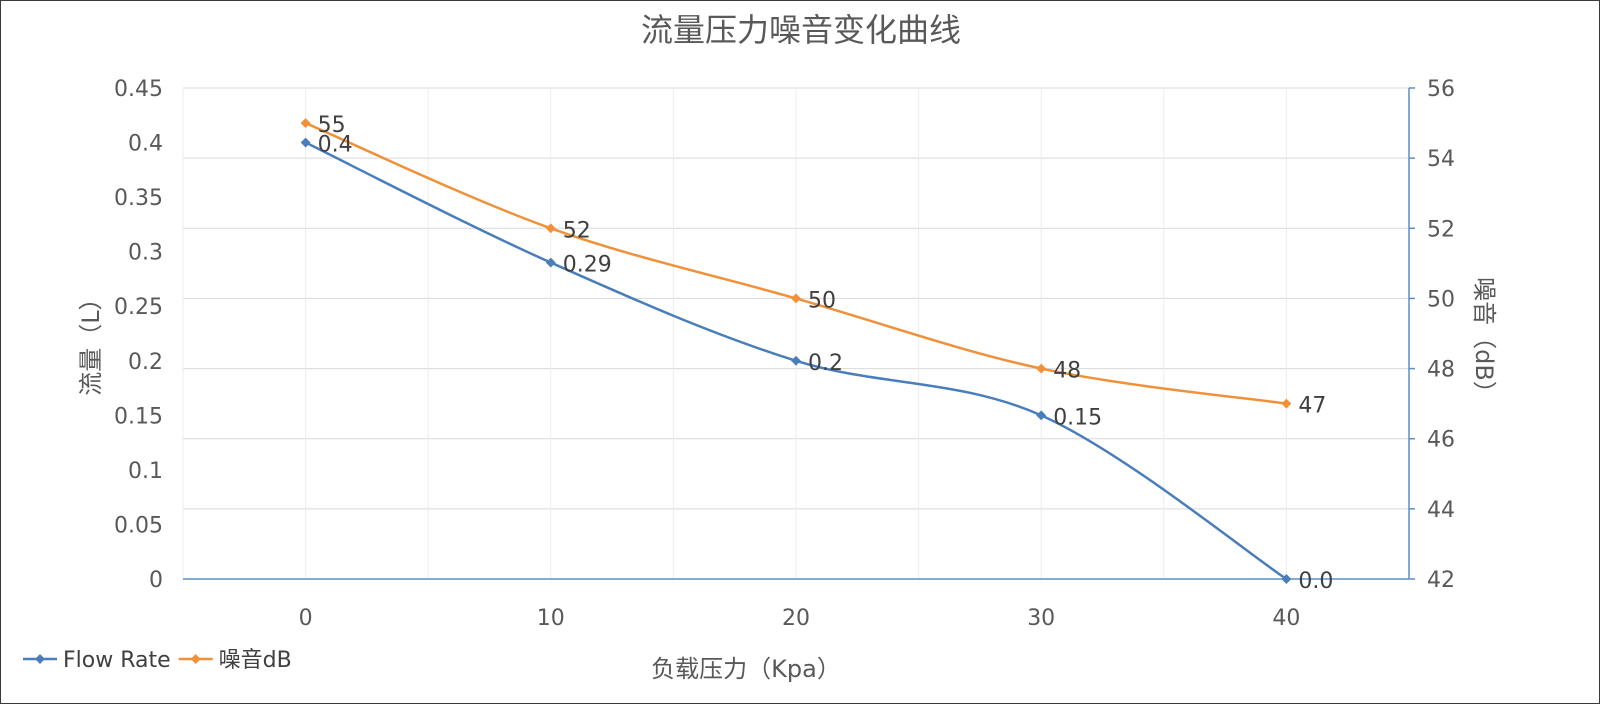 The width and height of the screenshot is (1600, 704). Describe the element at coordinates (825, 363) in the screenshot. I see `data-label-0: 0.2` at that location.